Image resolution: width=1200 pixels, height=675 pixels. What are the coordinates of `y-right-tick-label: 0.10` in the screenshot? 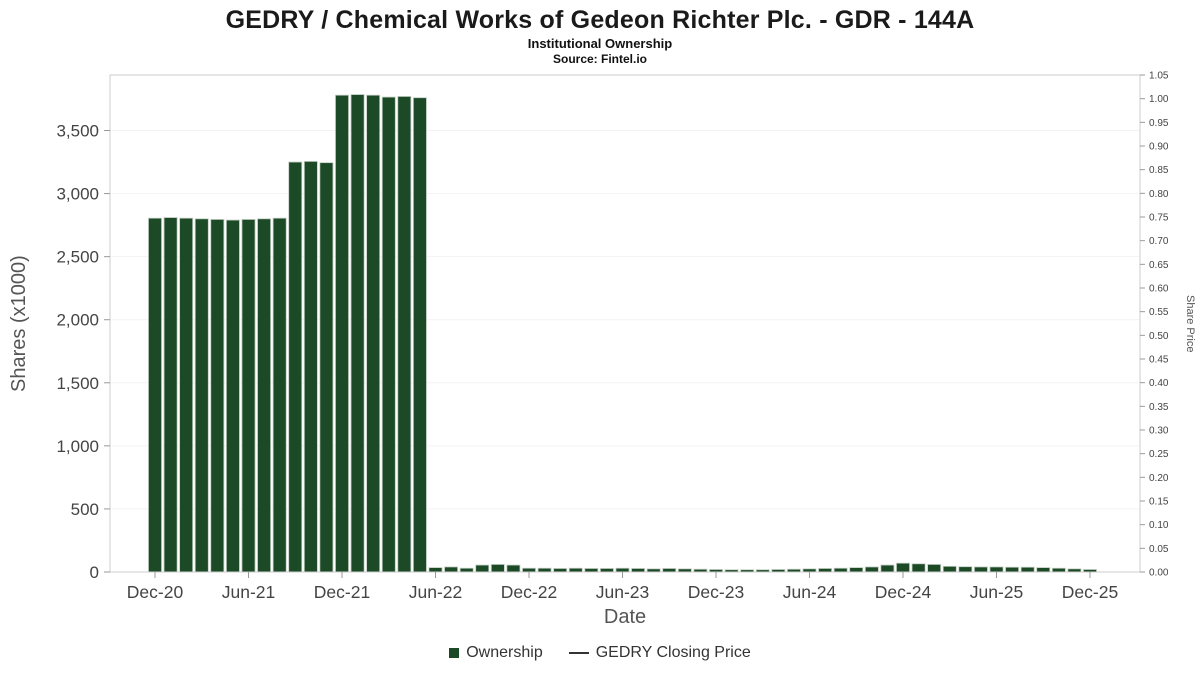 It's located at (1159, 525).